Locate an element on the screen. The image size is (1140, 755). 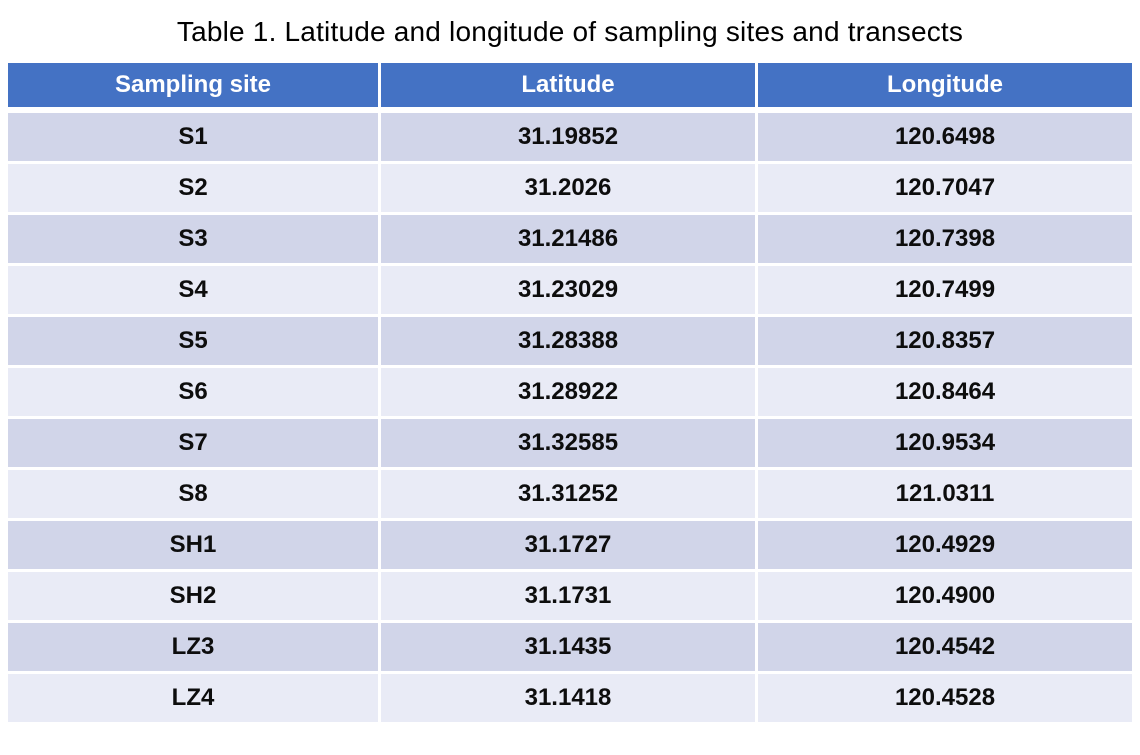
site-cell: S1 is located at coordinates (193, 137).